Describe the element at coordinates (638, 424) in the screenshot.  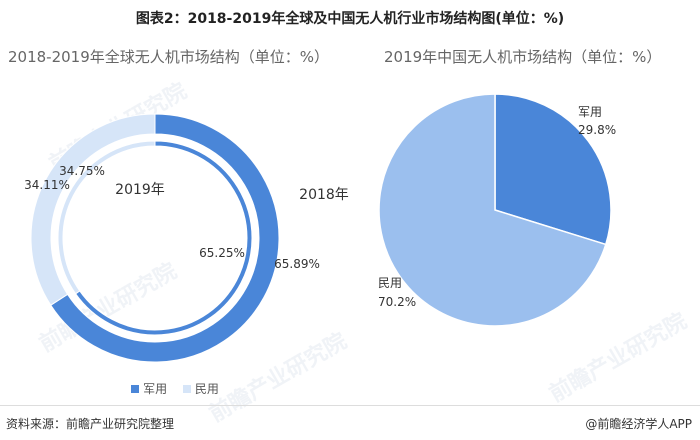
I see `brand-text: @前瞻经济学人APP` at that location.